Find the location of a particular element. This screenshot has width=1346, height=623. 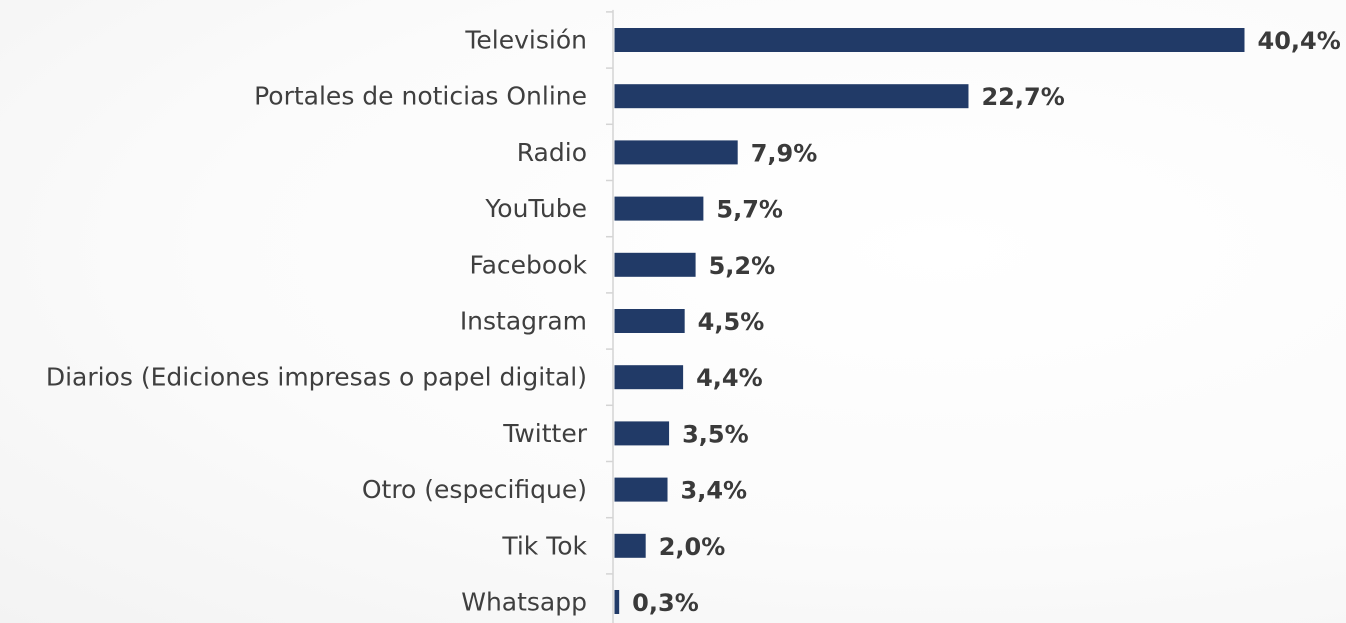

category-label: Instagram is located at coordinates (523, 321).